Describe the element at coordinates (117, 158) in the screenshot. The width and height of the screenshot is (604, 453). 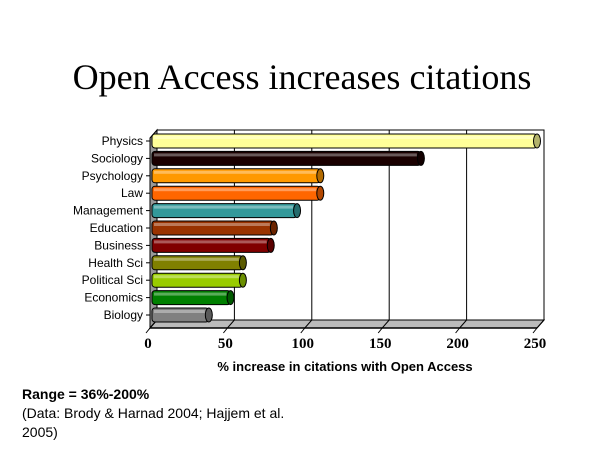
I see `category-label: Sociology` at that location.